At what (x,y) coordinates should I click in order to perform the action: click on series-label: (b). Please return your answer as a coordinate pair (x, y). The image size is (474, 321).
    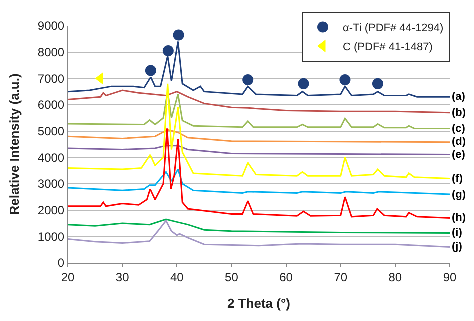
    Looking at the image, I should click on (459, 113).